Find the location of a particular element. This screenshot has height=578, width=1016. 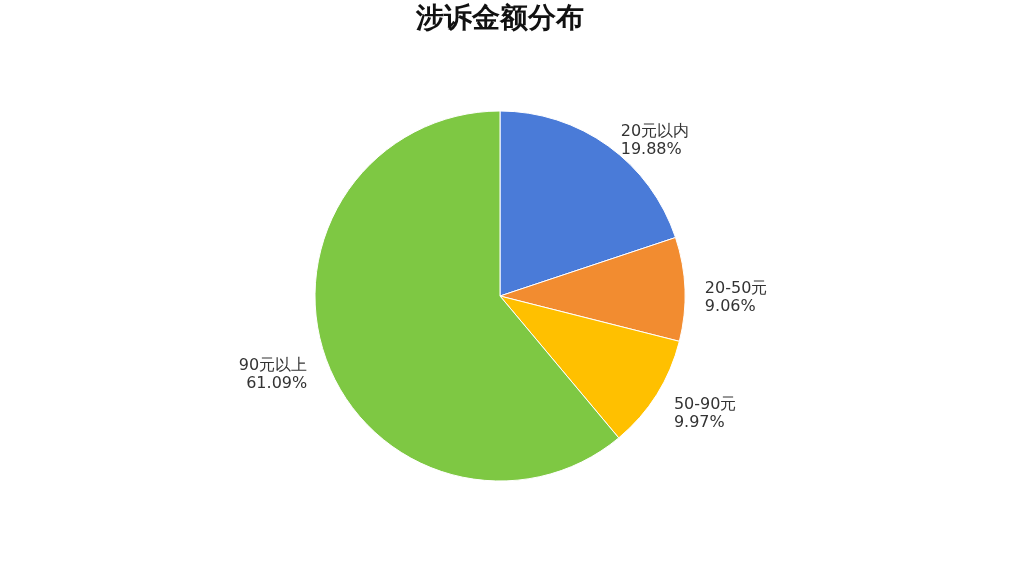

slice-label: 20元以内 is located at coordinates (655, 131).